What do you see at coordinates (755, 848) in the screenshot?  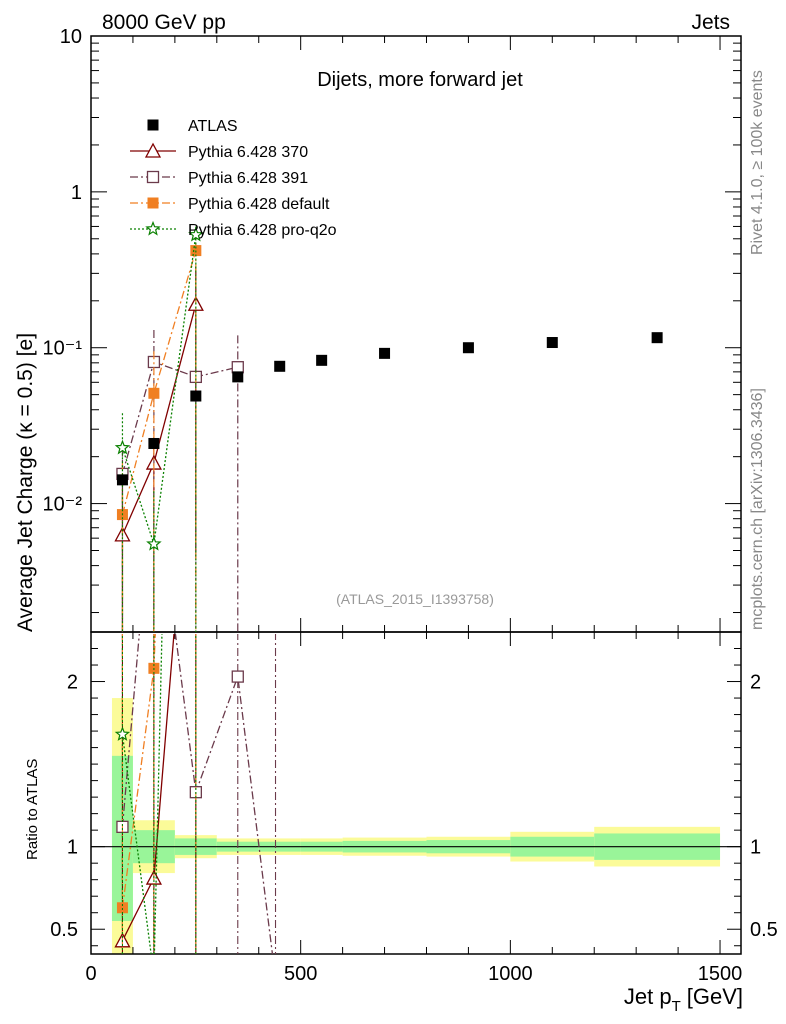 I see `ratio-tick-label-right: 1` at bounding box center [755, 848].